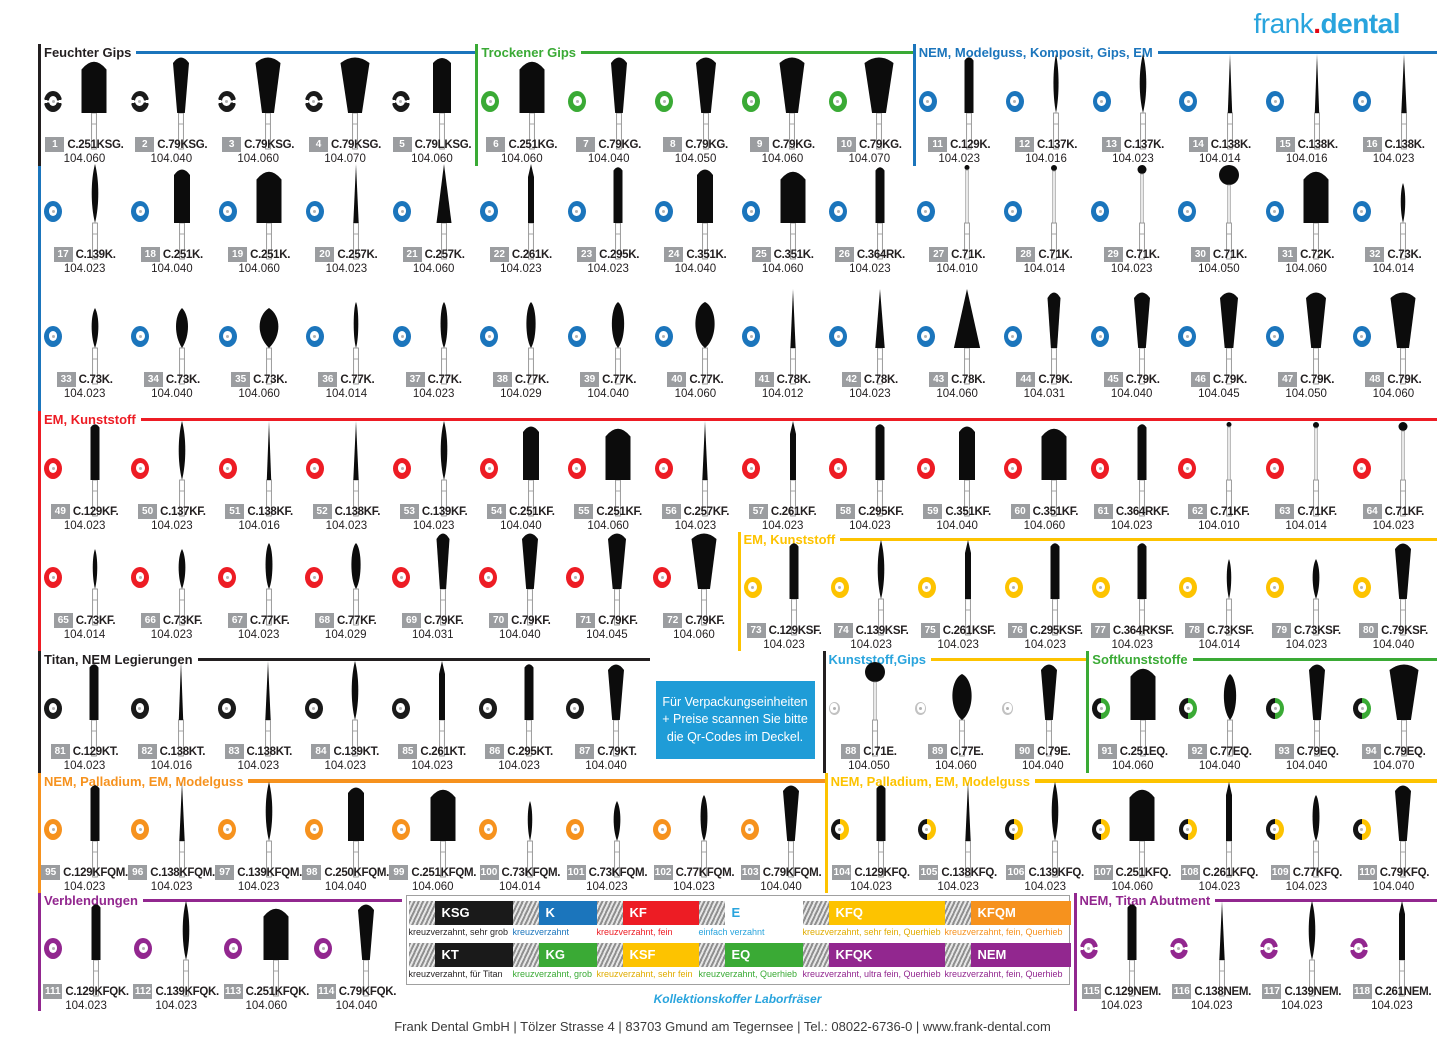 The image size is (1445, 1052). Describe the element at coordinates (412, 254) in the screenshot. I see `item-number-badge: 21` at that location.